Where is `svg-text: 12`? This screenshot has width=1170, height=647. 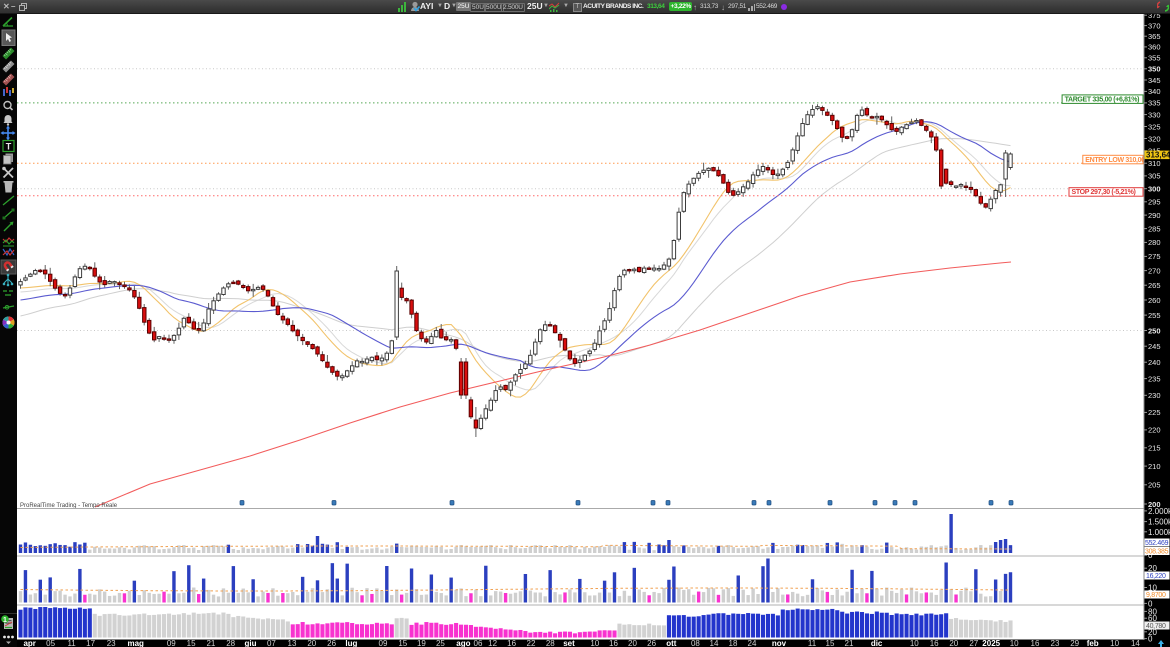 svg-text: 12 is located at coordinates (492, 643).